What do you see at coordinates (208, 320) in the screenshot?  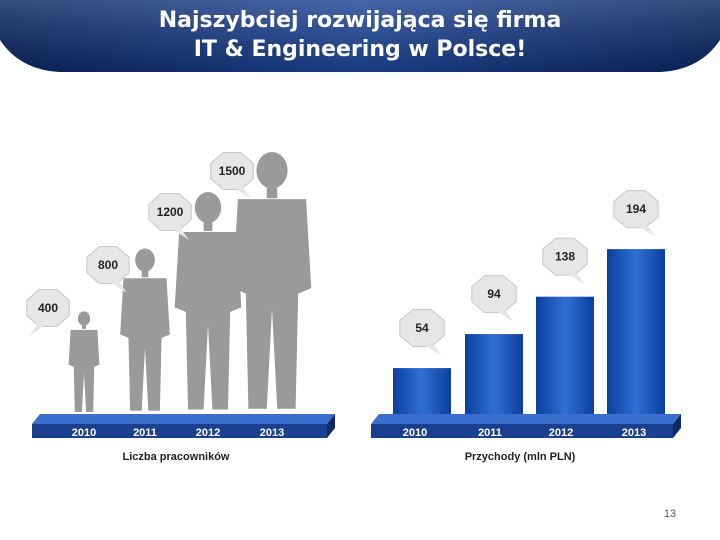 I see `employees-figure-2012-body` at bounding box center [208, 320].